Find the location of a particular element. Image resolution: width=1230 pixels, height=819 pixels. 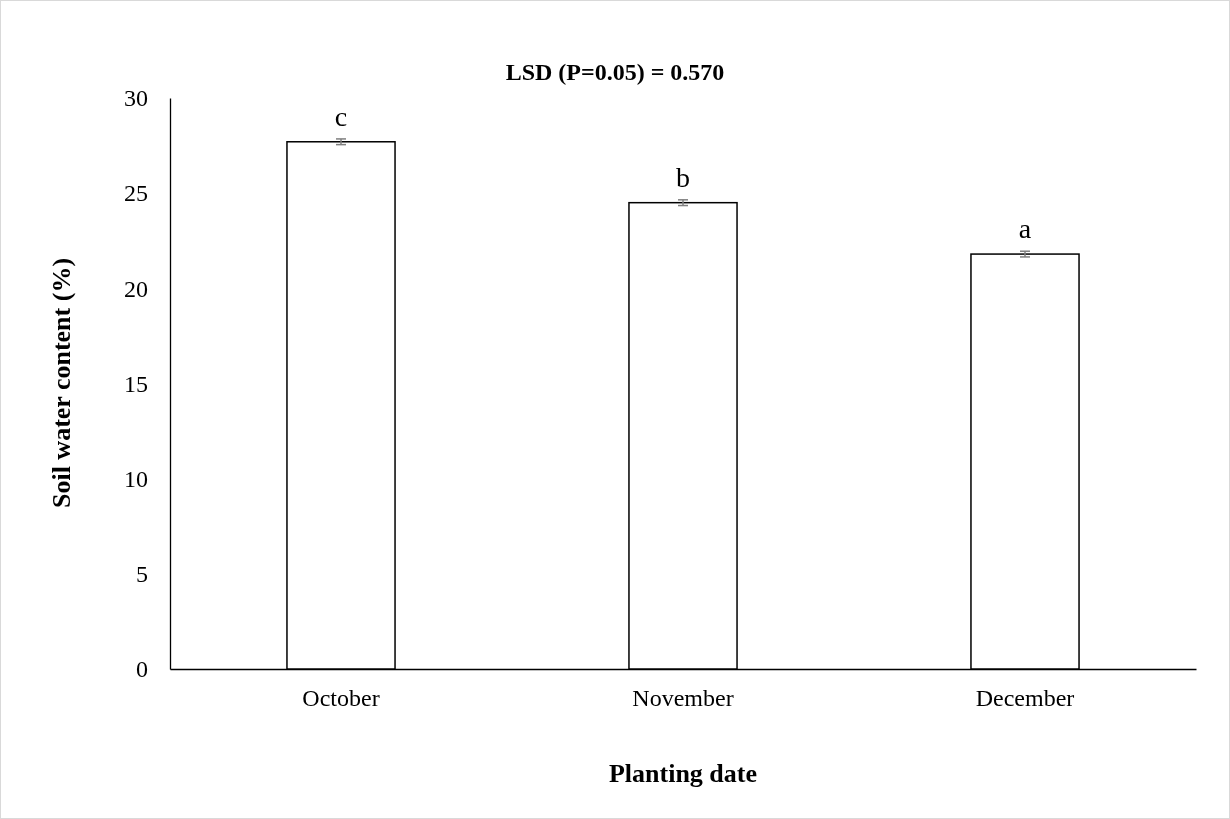

y-tick-label: 10 is located at coordinates (136, 478).